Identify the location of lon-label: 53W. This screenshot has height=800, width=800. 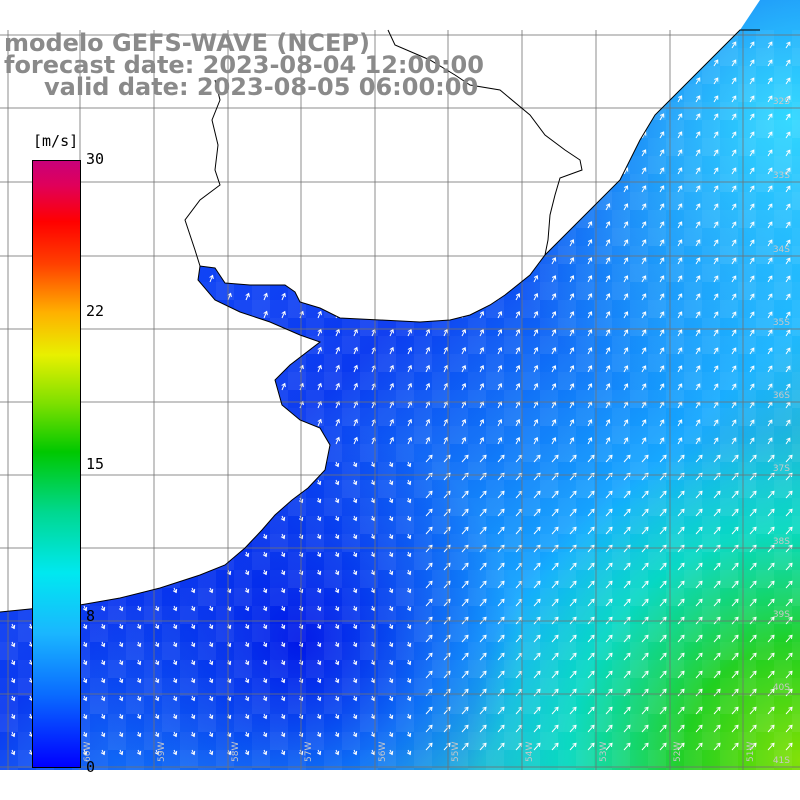
(604, 752).